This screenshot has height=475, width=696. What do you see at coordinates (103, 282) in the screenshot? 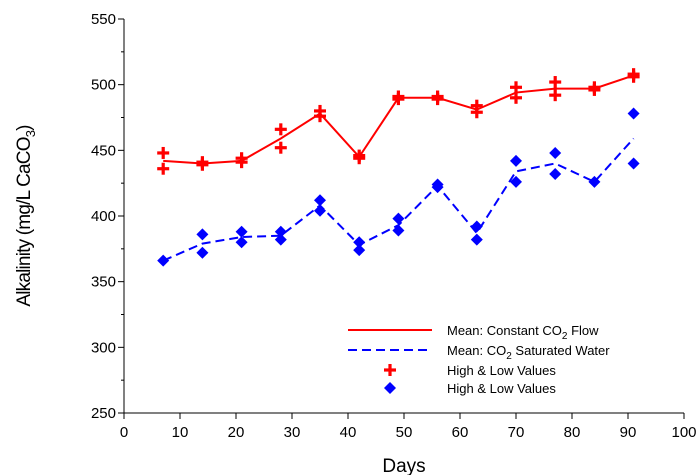
I see `y-tick-label: 350` at bounding box center [103, 282].